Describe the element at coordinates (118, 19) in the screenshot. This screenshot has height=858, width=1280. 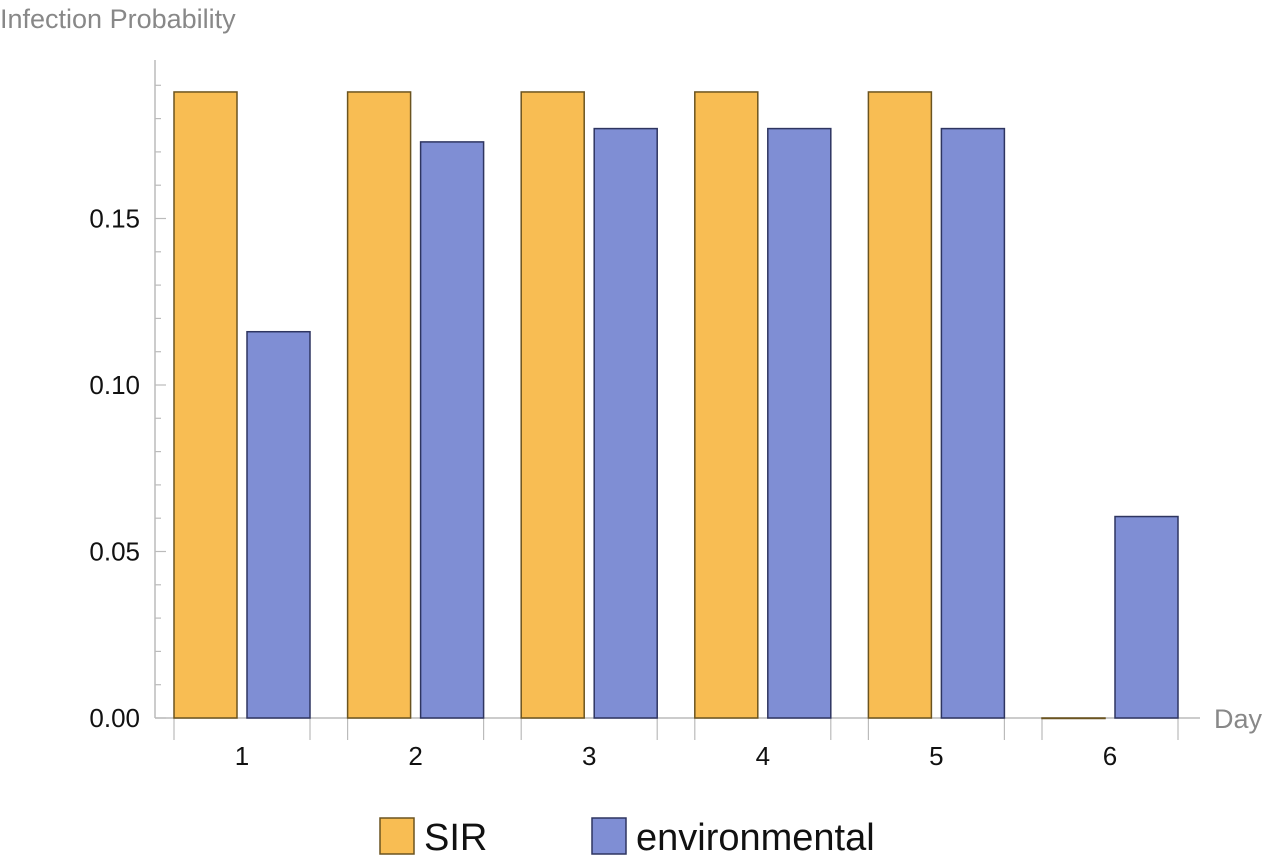
I see `y-axis-label: Infection Probability` at that location.